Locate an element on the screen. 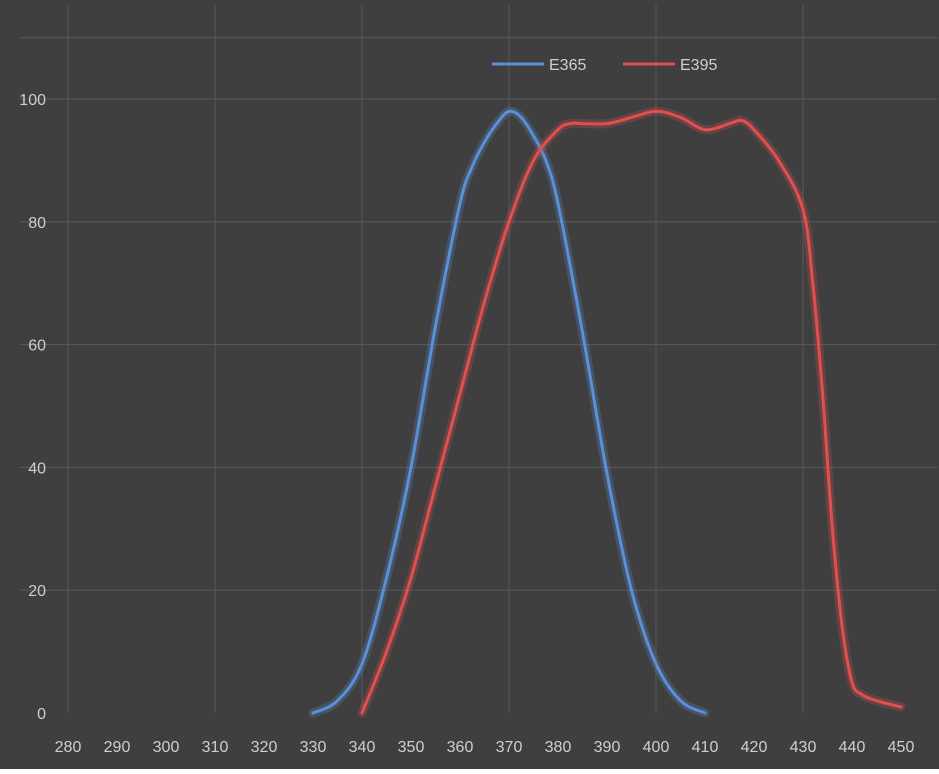  x-tick-label: 380 is located at coordinates (558, 747).